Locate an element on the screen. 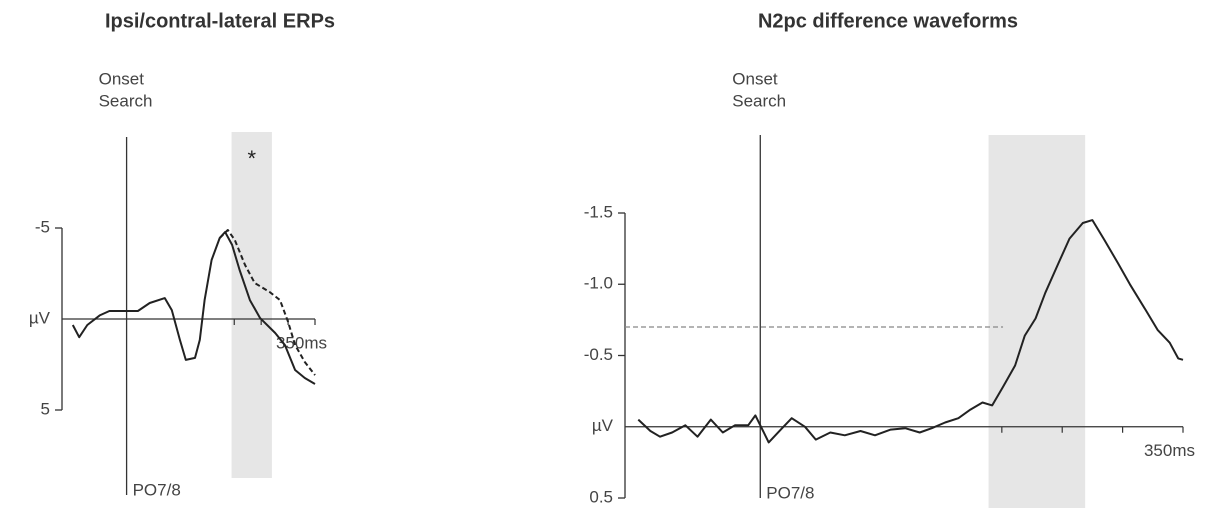  panel-title: Ipsi/contral-lateral ERPs is located at coordinates (220, 21).